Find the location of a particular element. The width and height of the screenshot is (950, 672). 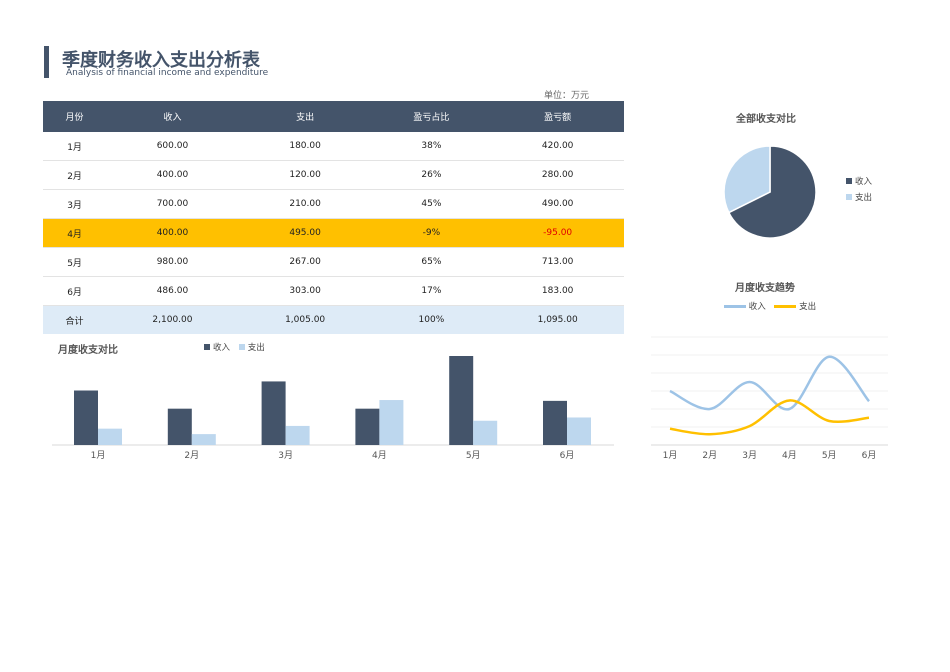

table-row: 6月 486.00 303.00 17% 183.00 is located at coordinates (333, 291).